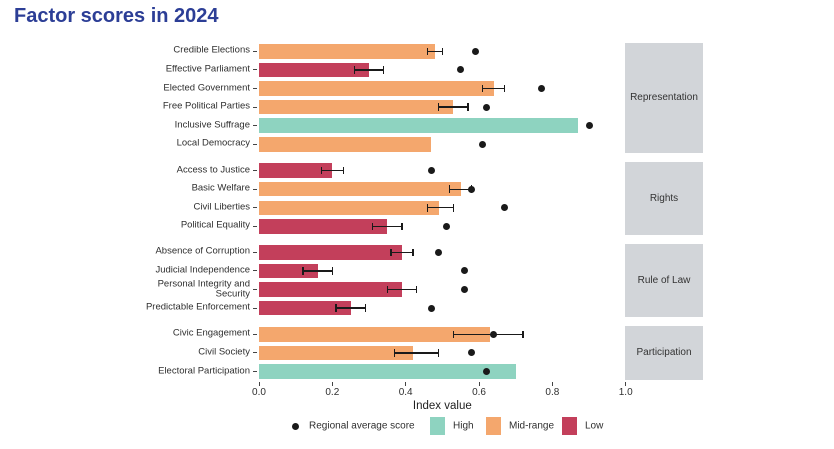 Image resolution: width=834 pixels, height=449 pixels. What do you see at coordinates (463, 426) in the screenshot?
I see `legend-item-high: High` at bounding box center [463, 426].